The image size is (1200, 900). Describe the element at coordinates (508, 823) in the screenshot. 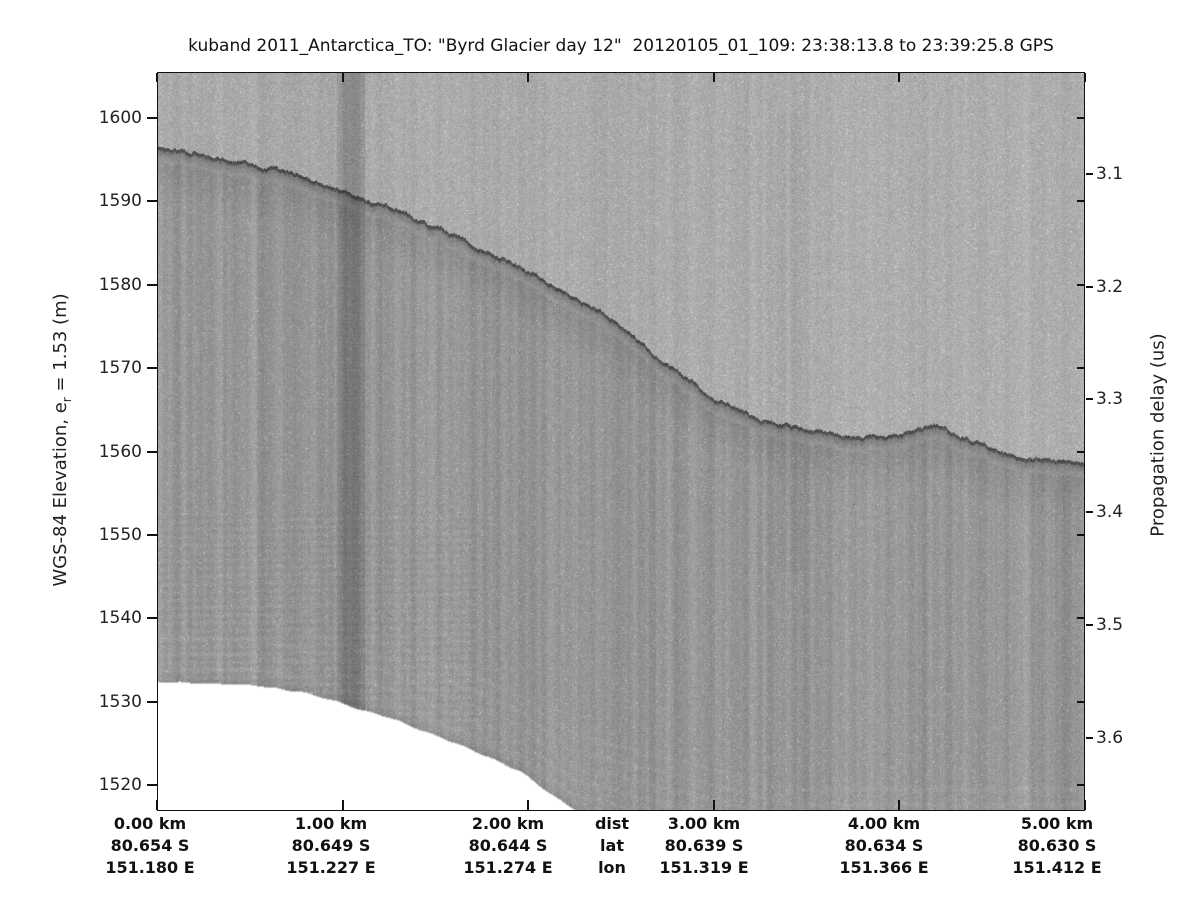

I see `bottom-dist-label: 2.00 km` at that location.